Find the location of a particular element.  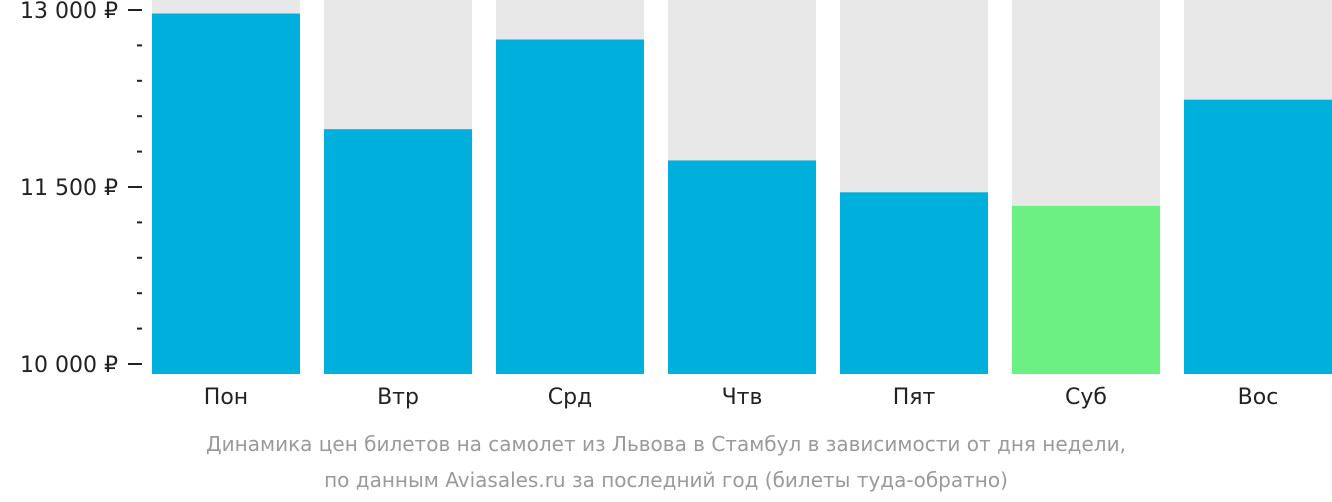

y-tick-label: 13 000 ₽ is located at coordinates (69, 12).